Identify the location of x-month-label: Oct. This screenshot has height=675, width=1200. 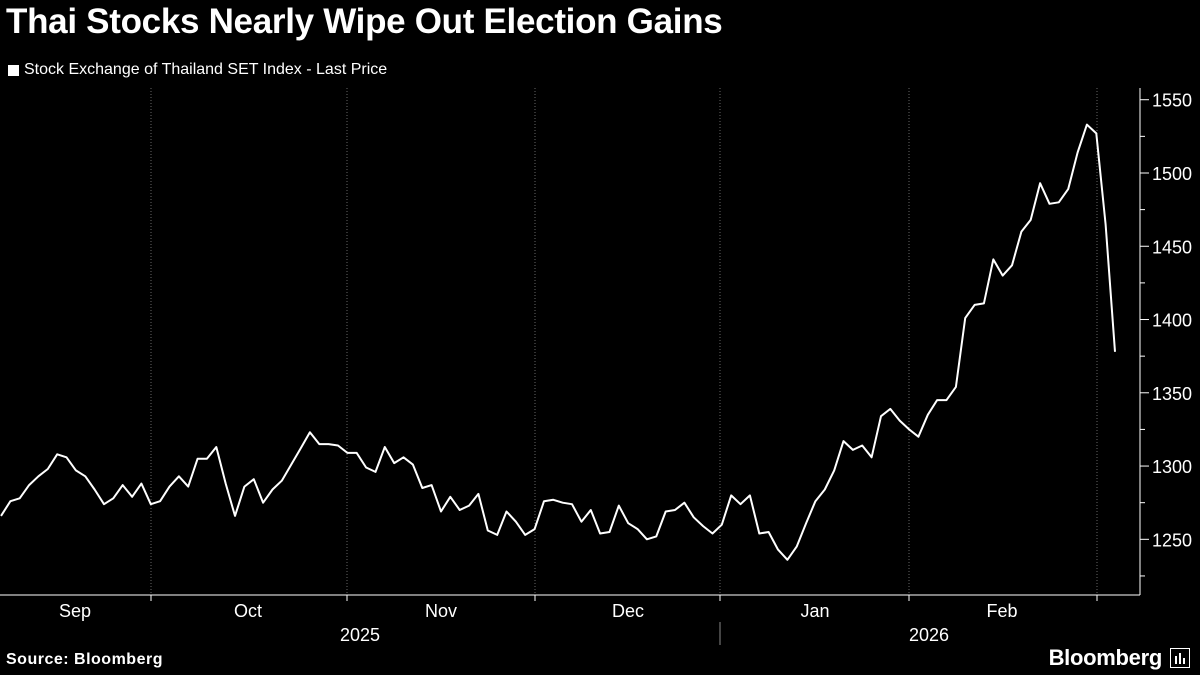
(248, 611).